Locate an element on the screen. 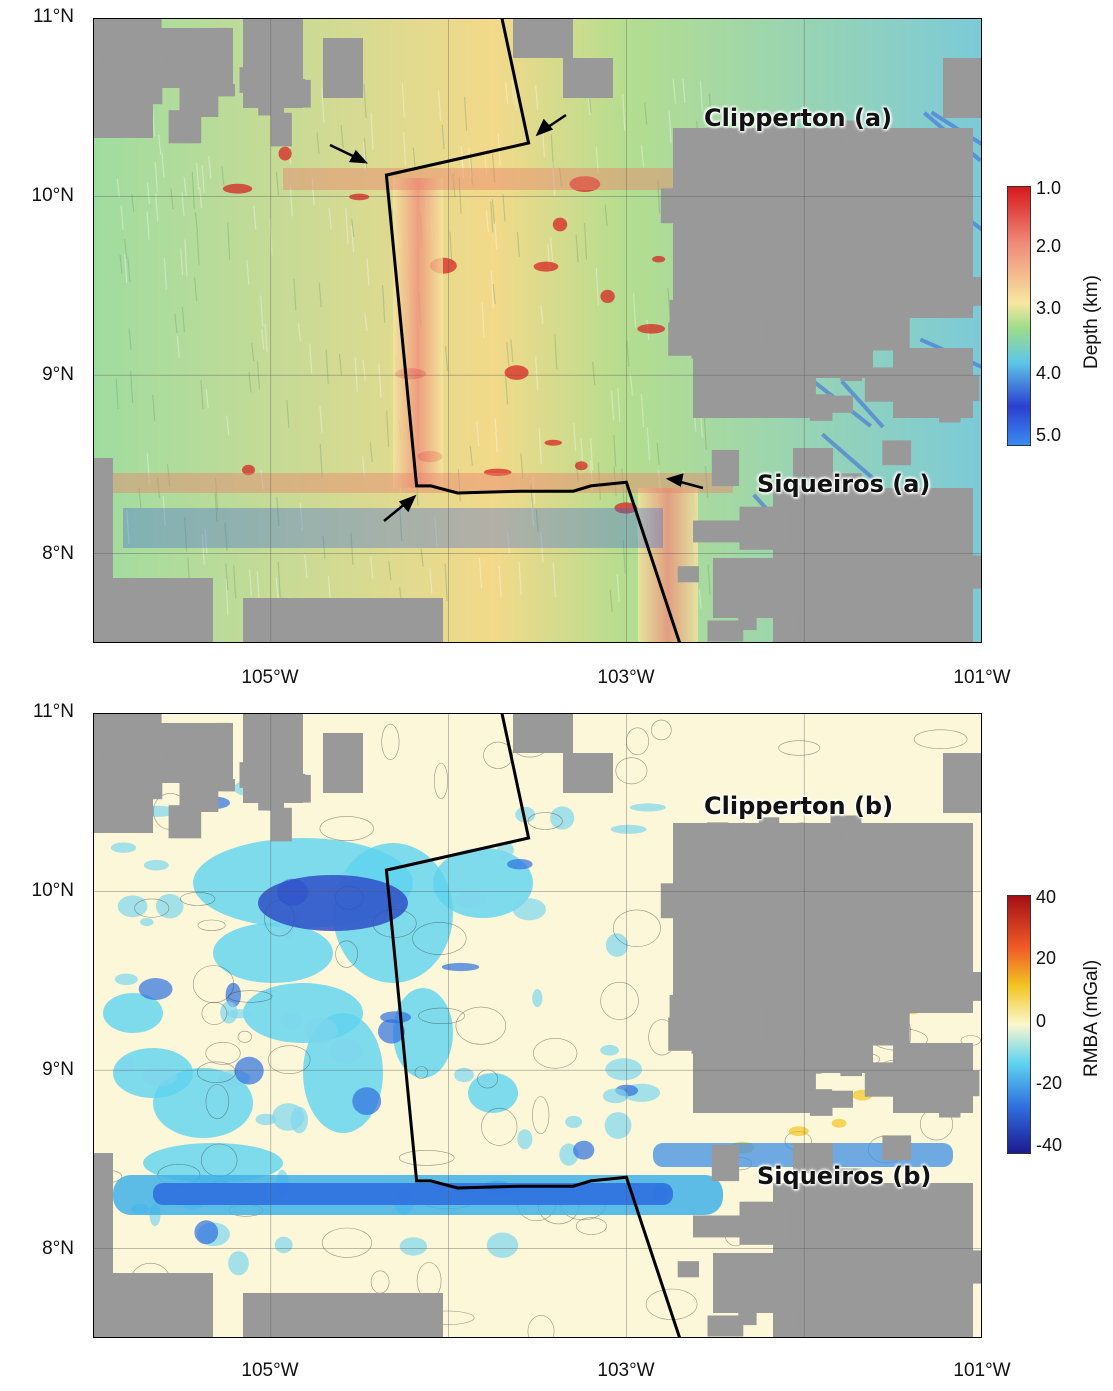 Image resolution: width=1113 pixels, height=1391 pixels. colorbar-tick: 4.0 is located at coordinates (1049, 373).